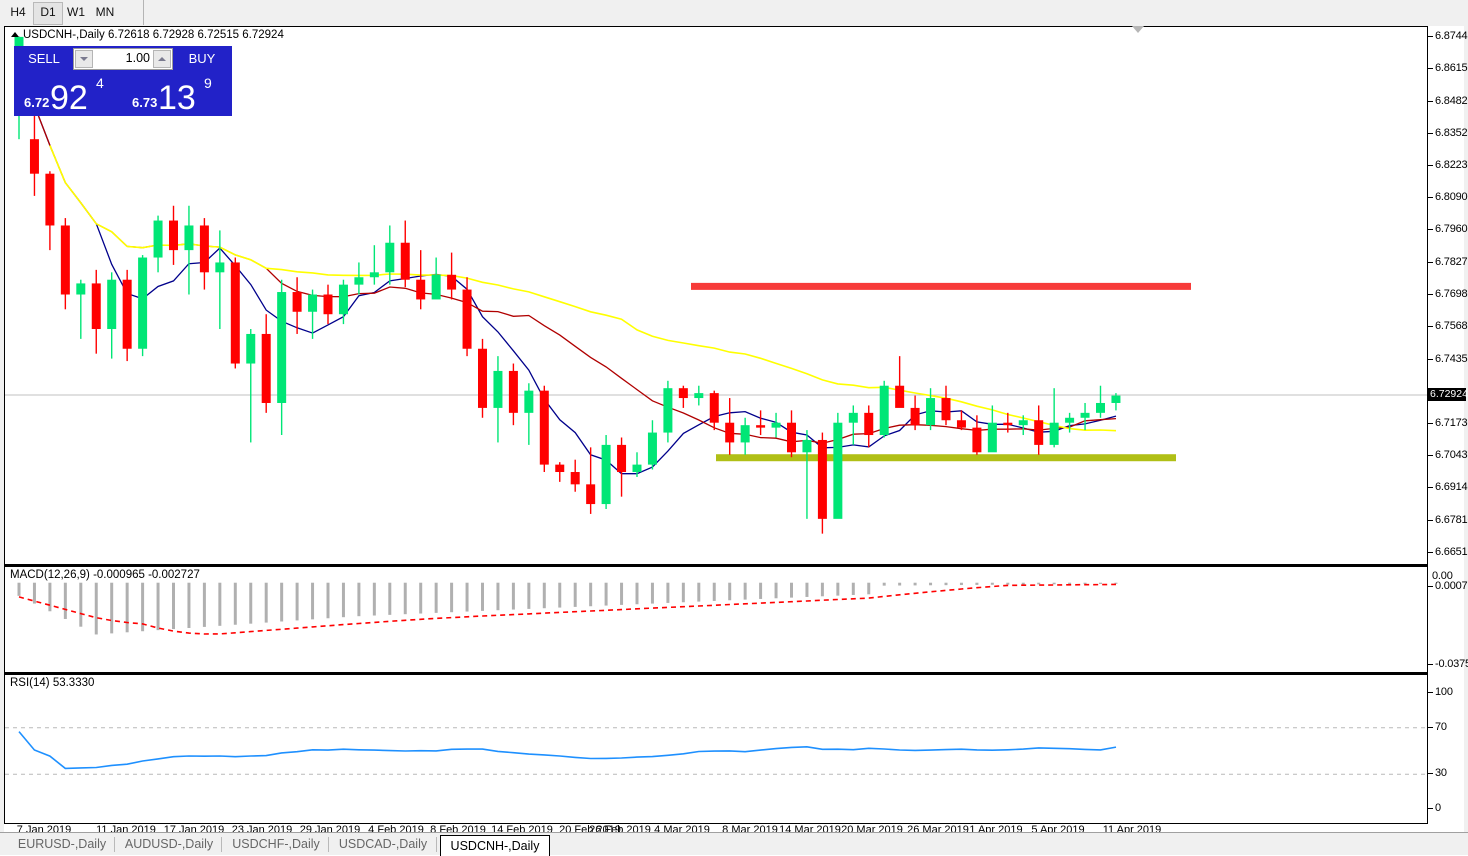 Image resolution: width=1468 pixels, height=856 pixels. I want to click on volume-value: 1.00, so click(137, 58).